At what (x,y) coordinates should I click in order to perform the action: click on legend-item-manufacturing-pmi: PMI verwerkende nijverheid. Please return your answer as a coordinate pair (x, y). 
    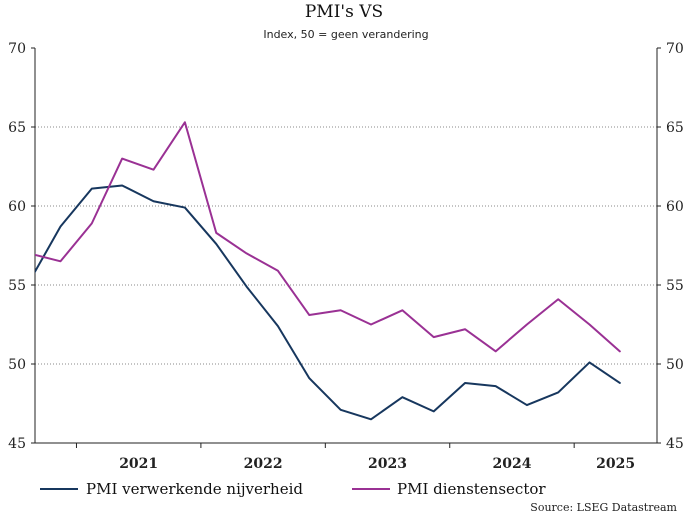
    Looking at the image, I should click on (171, 489).